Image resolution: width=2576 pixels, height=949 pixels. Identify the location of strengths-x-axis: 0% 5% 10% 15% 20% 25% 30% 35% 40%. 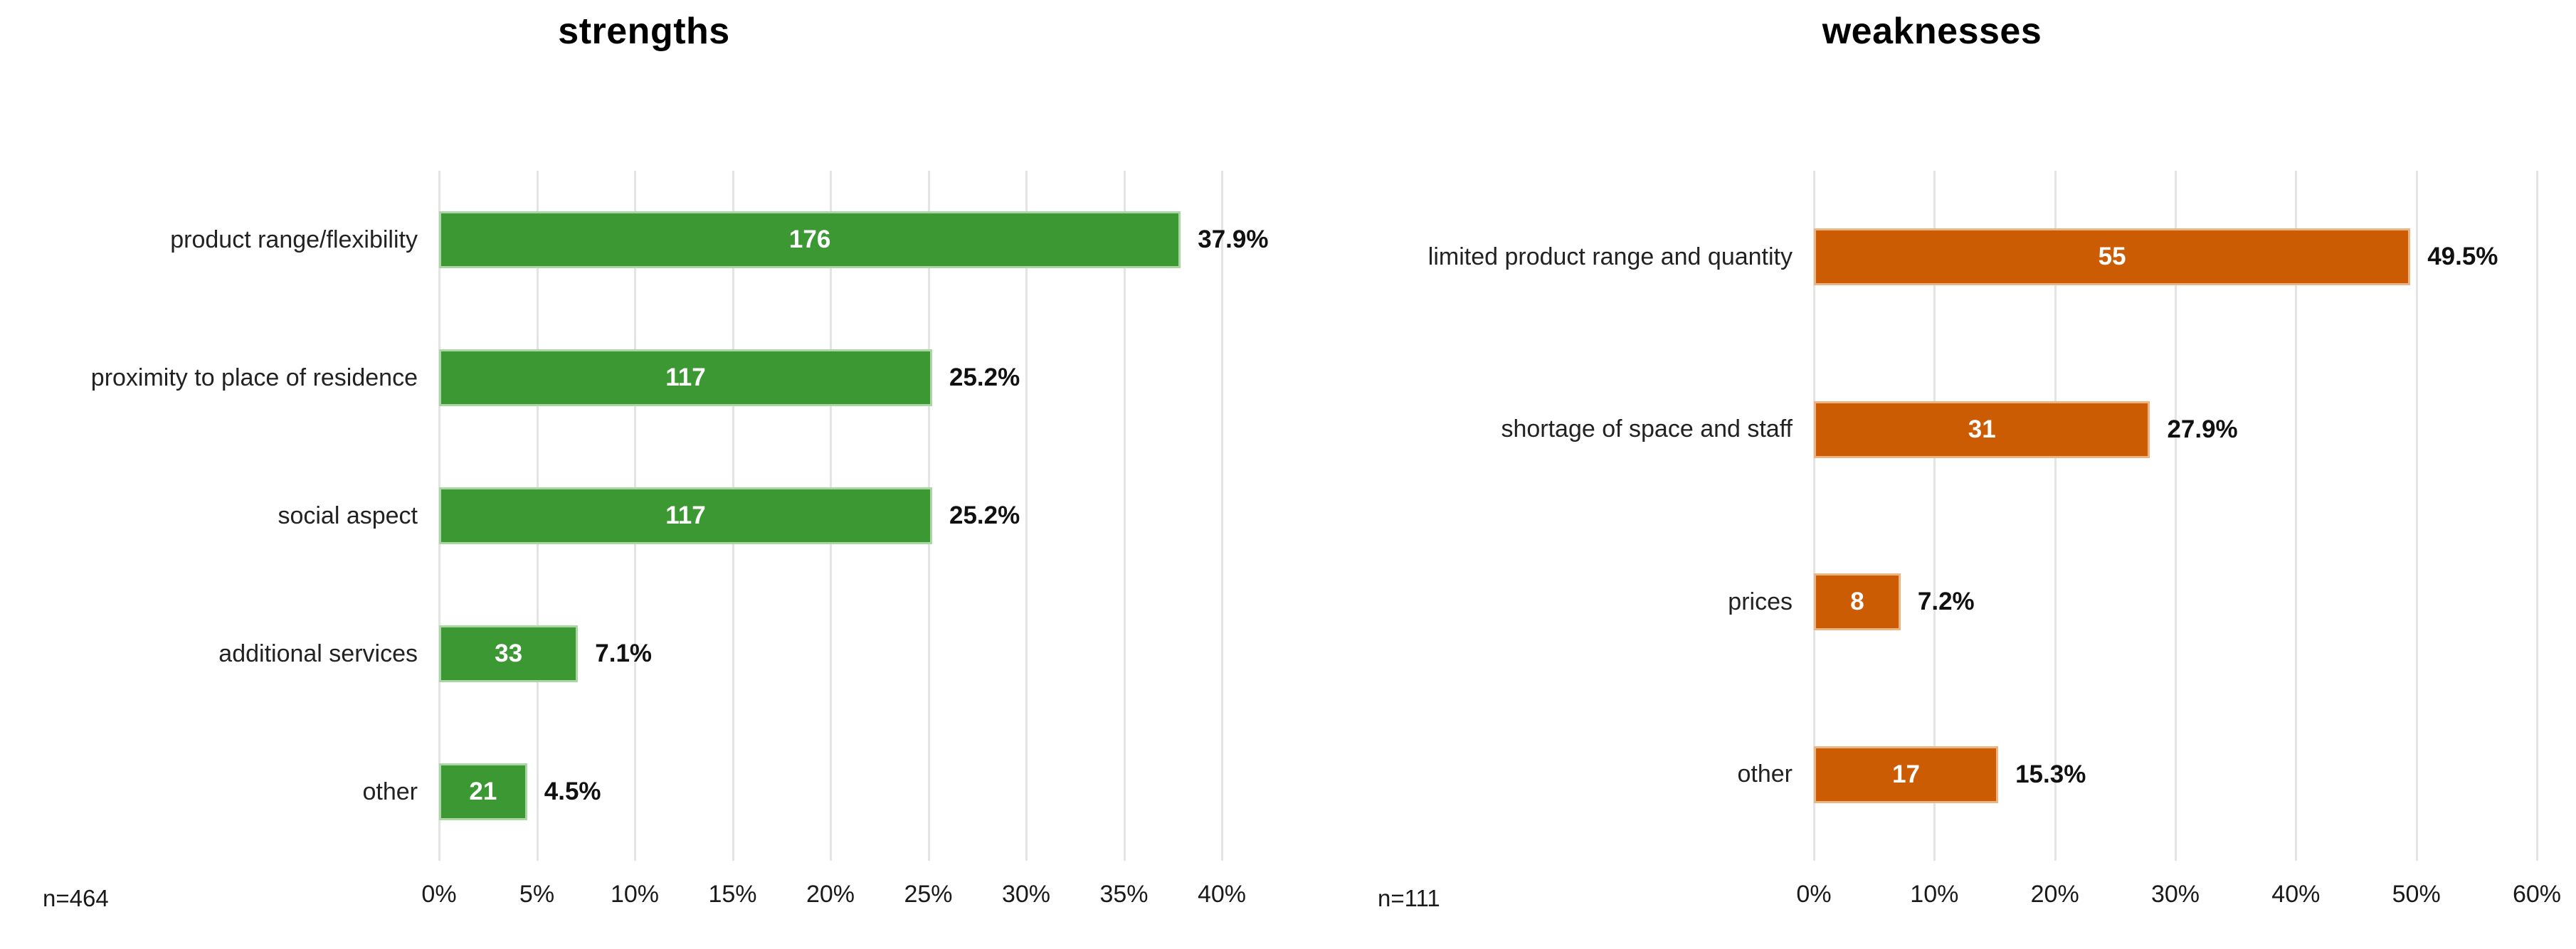
(834, 902).